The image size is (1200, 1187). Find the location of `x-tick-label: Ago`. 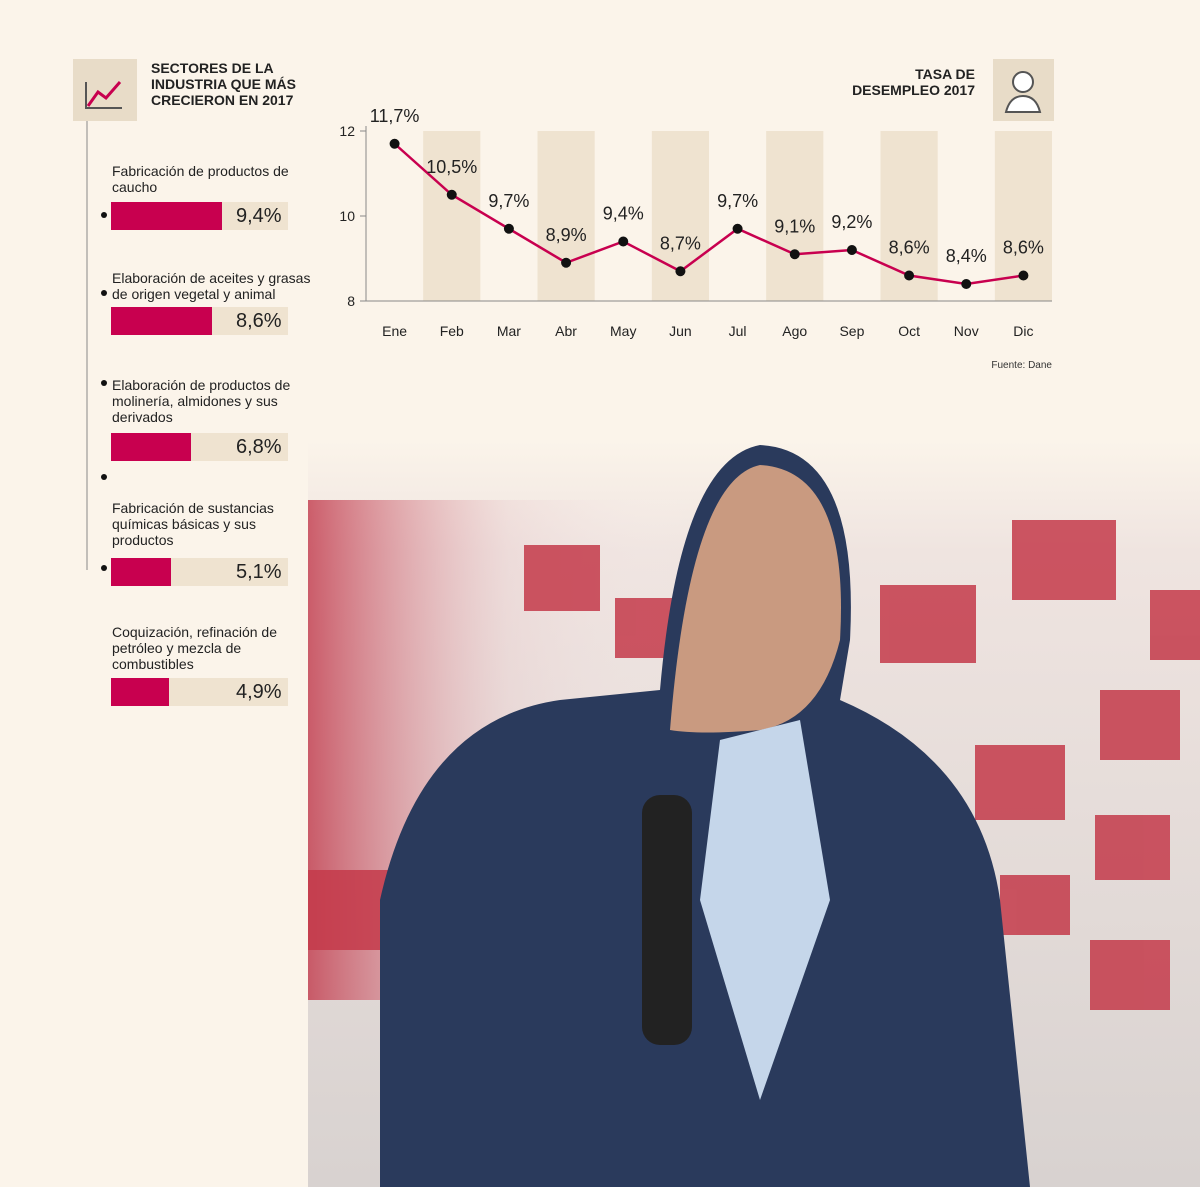

x-tick-label: Ago is located at coordinates (794, 331).